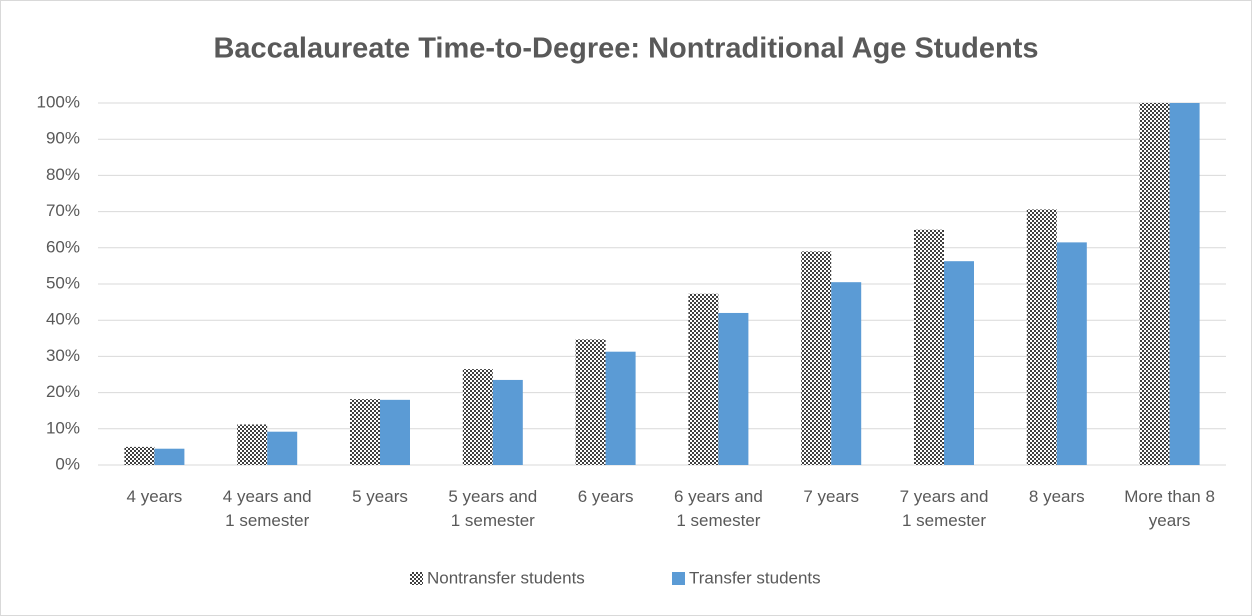  I want to click on y-tick-label: 80%, so click(63, 174).